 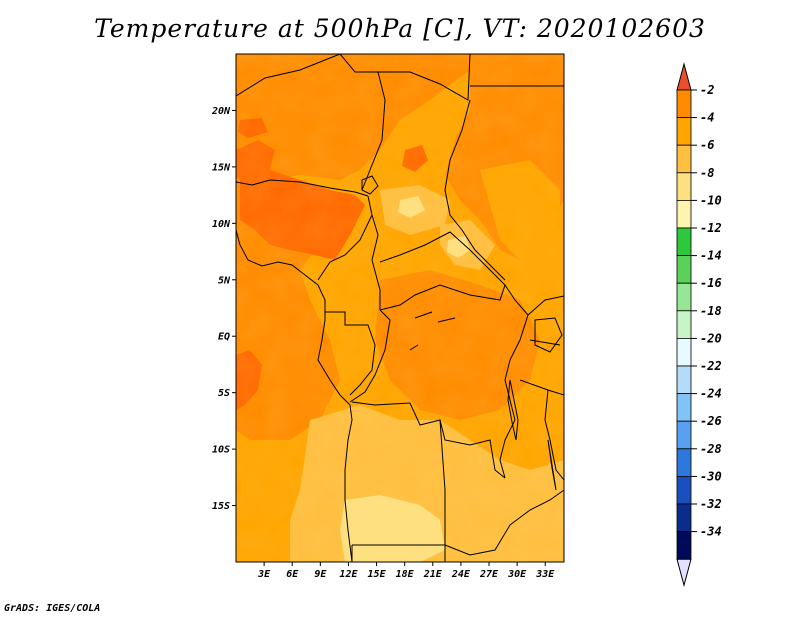 What do you see at coordinates (711, 200) in the screenshot?
I see `colorbar-label: -10` at bounding box center [711, 200].